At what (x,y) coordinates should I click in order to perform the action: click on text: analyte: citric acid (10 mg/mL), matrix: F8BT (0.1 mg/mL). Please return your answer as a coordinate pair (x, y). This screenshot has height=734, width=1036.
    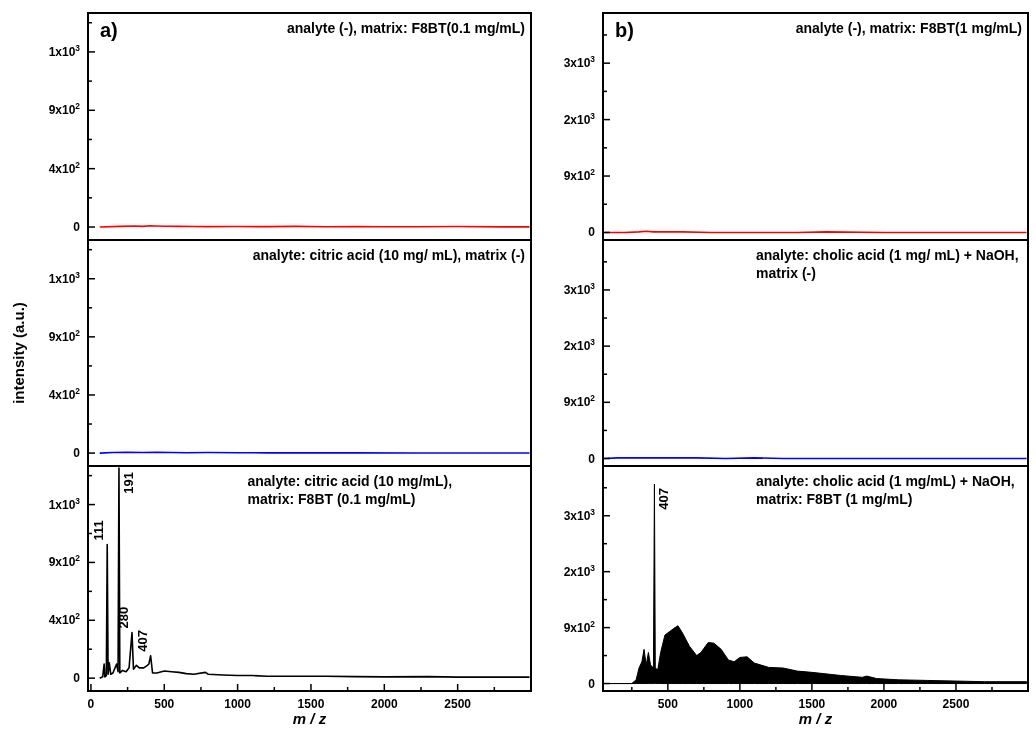
    Looking at the image, I should click on (350, 490).